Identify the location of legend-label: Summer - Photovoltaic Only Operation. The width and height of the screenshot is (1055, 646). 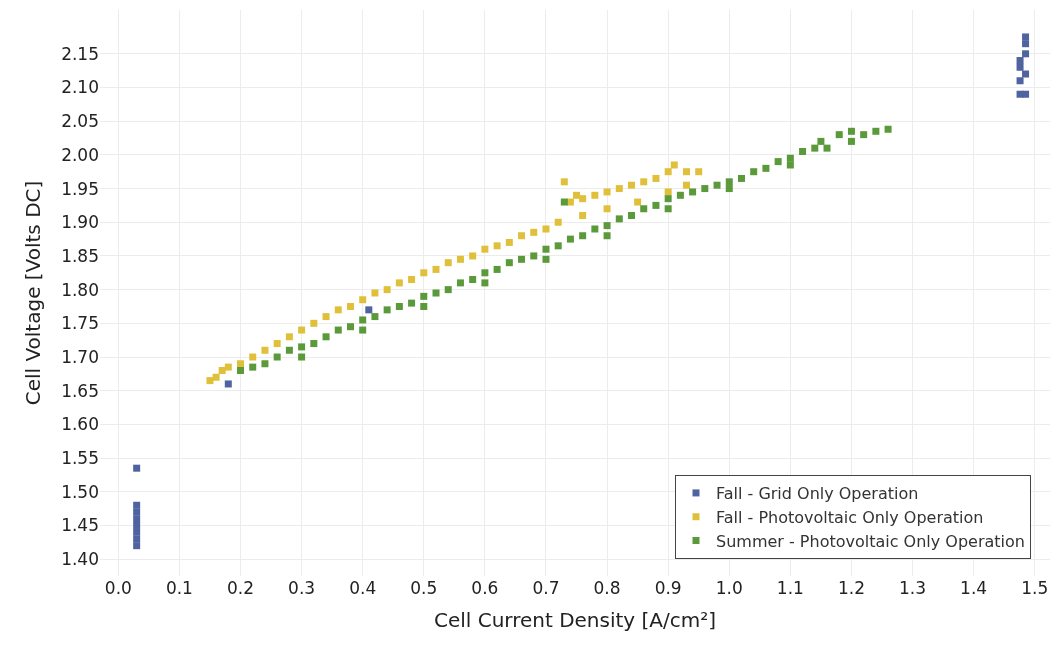
(870, 541).